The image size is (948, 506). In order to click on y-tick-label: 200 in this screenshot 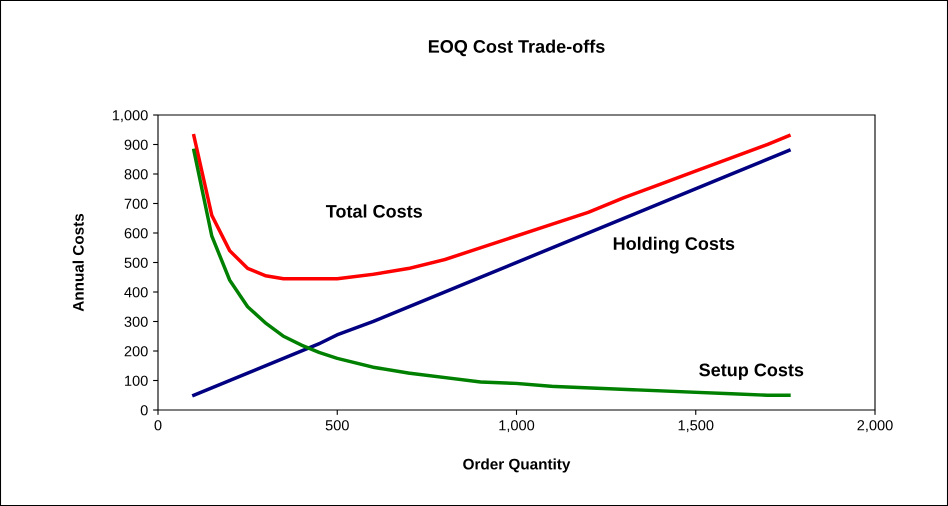, I will do `click(136, 351)`.